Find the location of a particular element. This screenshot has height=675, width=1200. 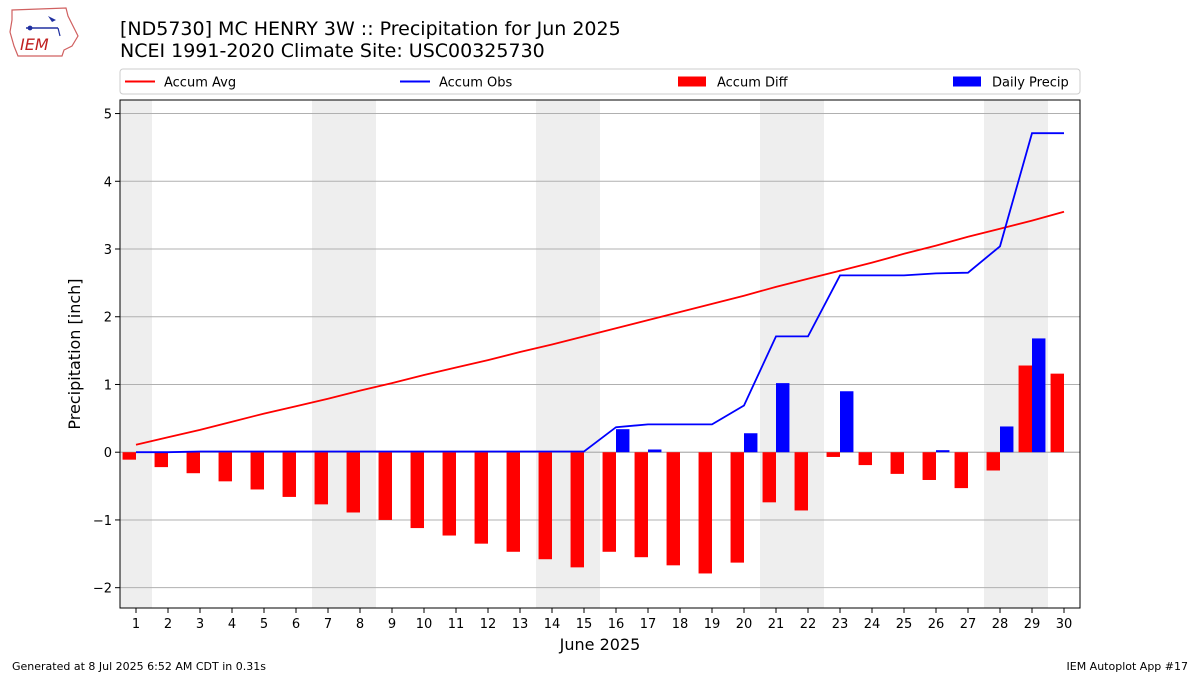

legend-label-daily-precip: Daily Precip is located at coordinates (1030, 83).